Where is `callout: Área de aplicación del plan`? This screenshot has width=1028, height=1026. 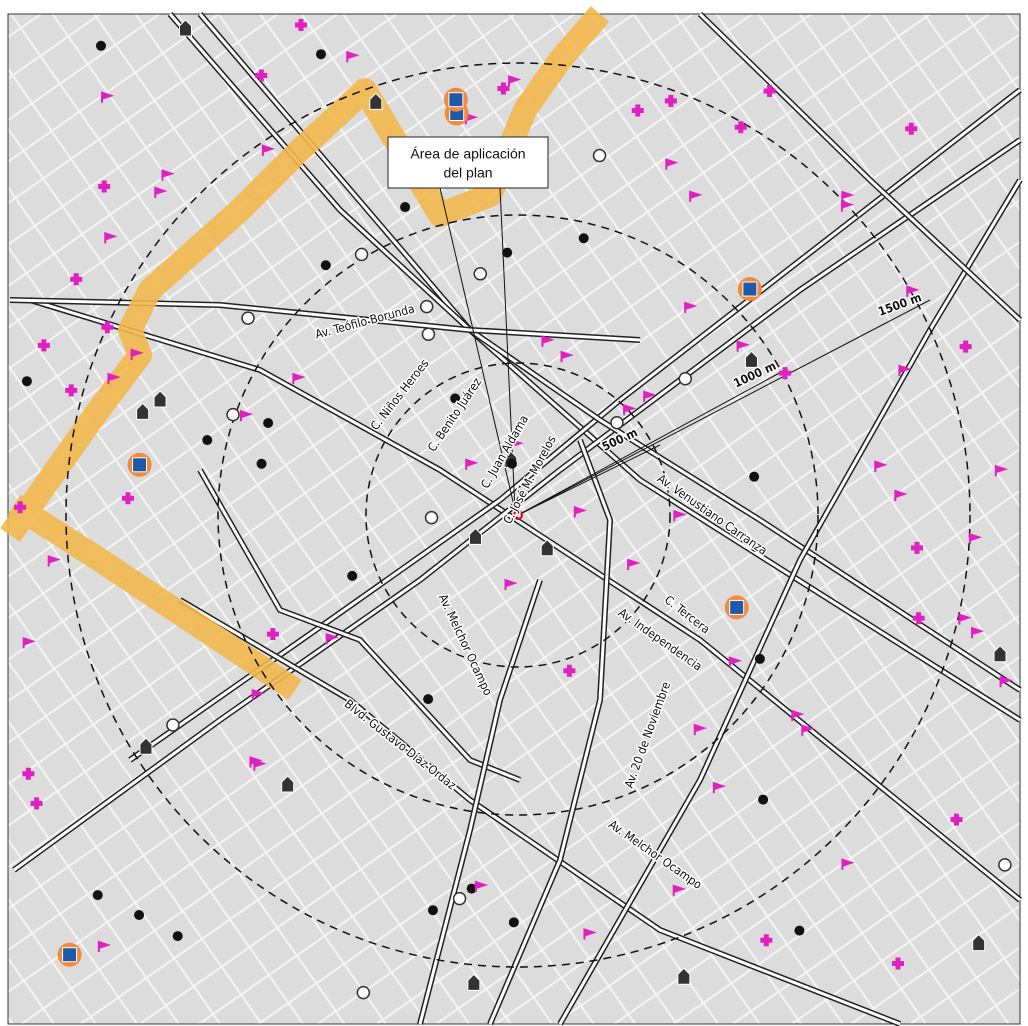 callout: Área de aplicación del plan is located at coordinates (468, 162).